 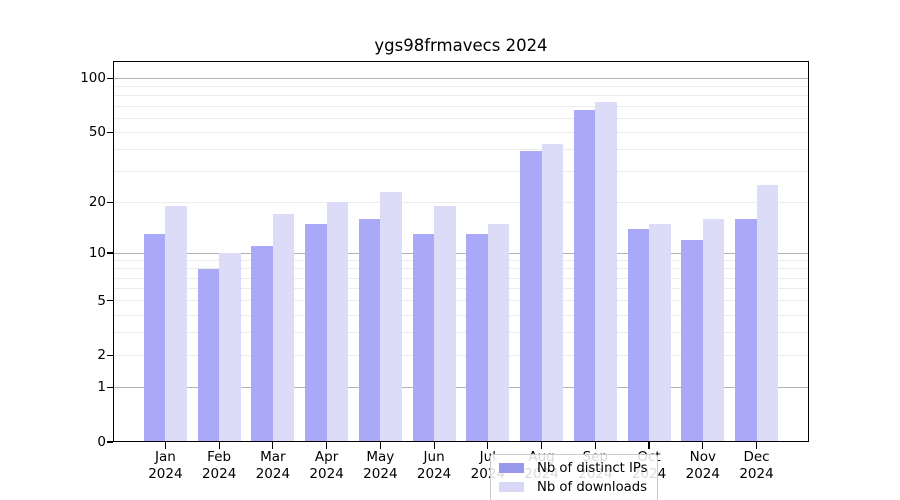 What do you see at coordinates (756, 474) in the screenshot?
I see `x-tick-year-dec: 2024` at bounding box center [756, 474].